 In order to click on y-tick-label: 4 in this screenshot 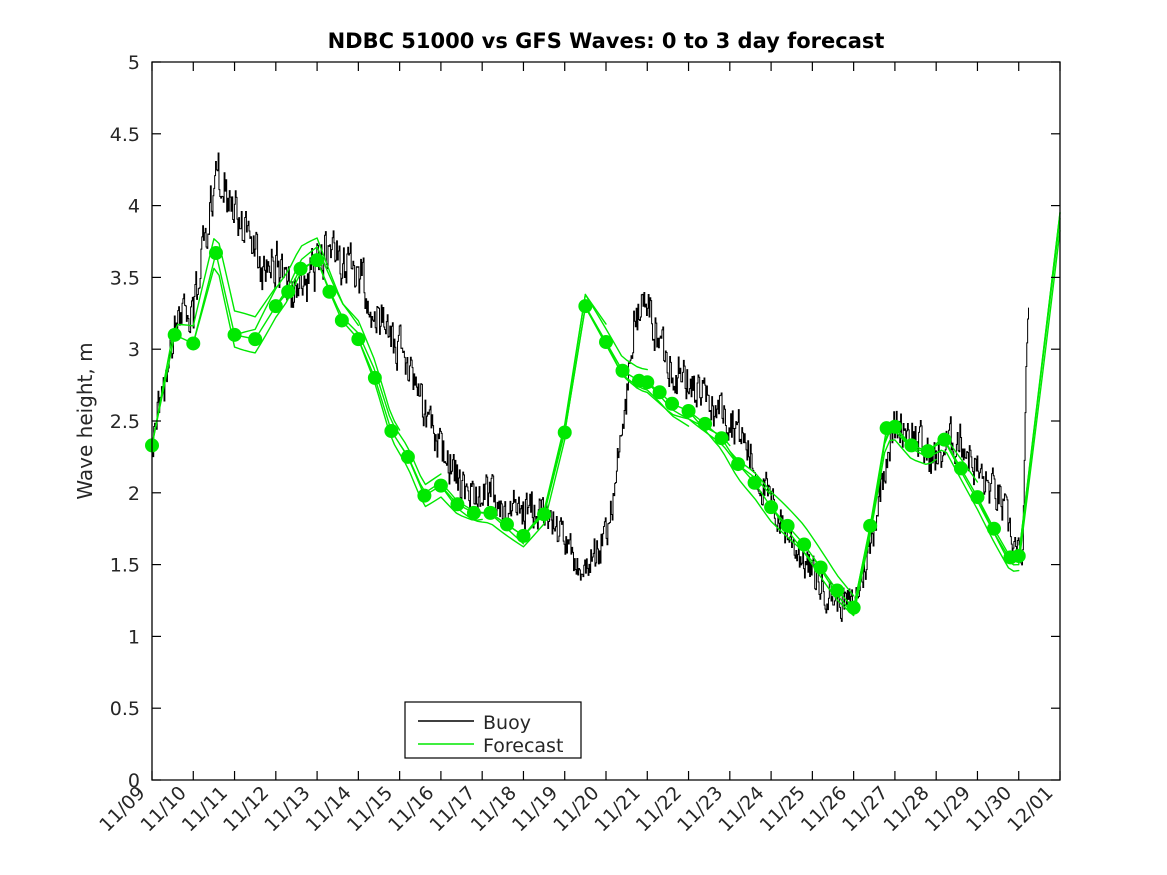, I will do `click(134, 207)`.